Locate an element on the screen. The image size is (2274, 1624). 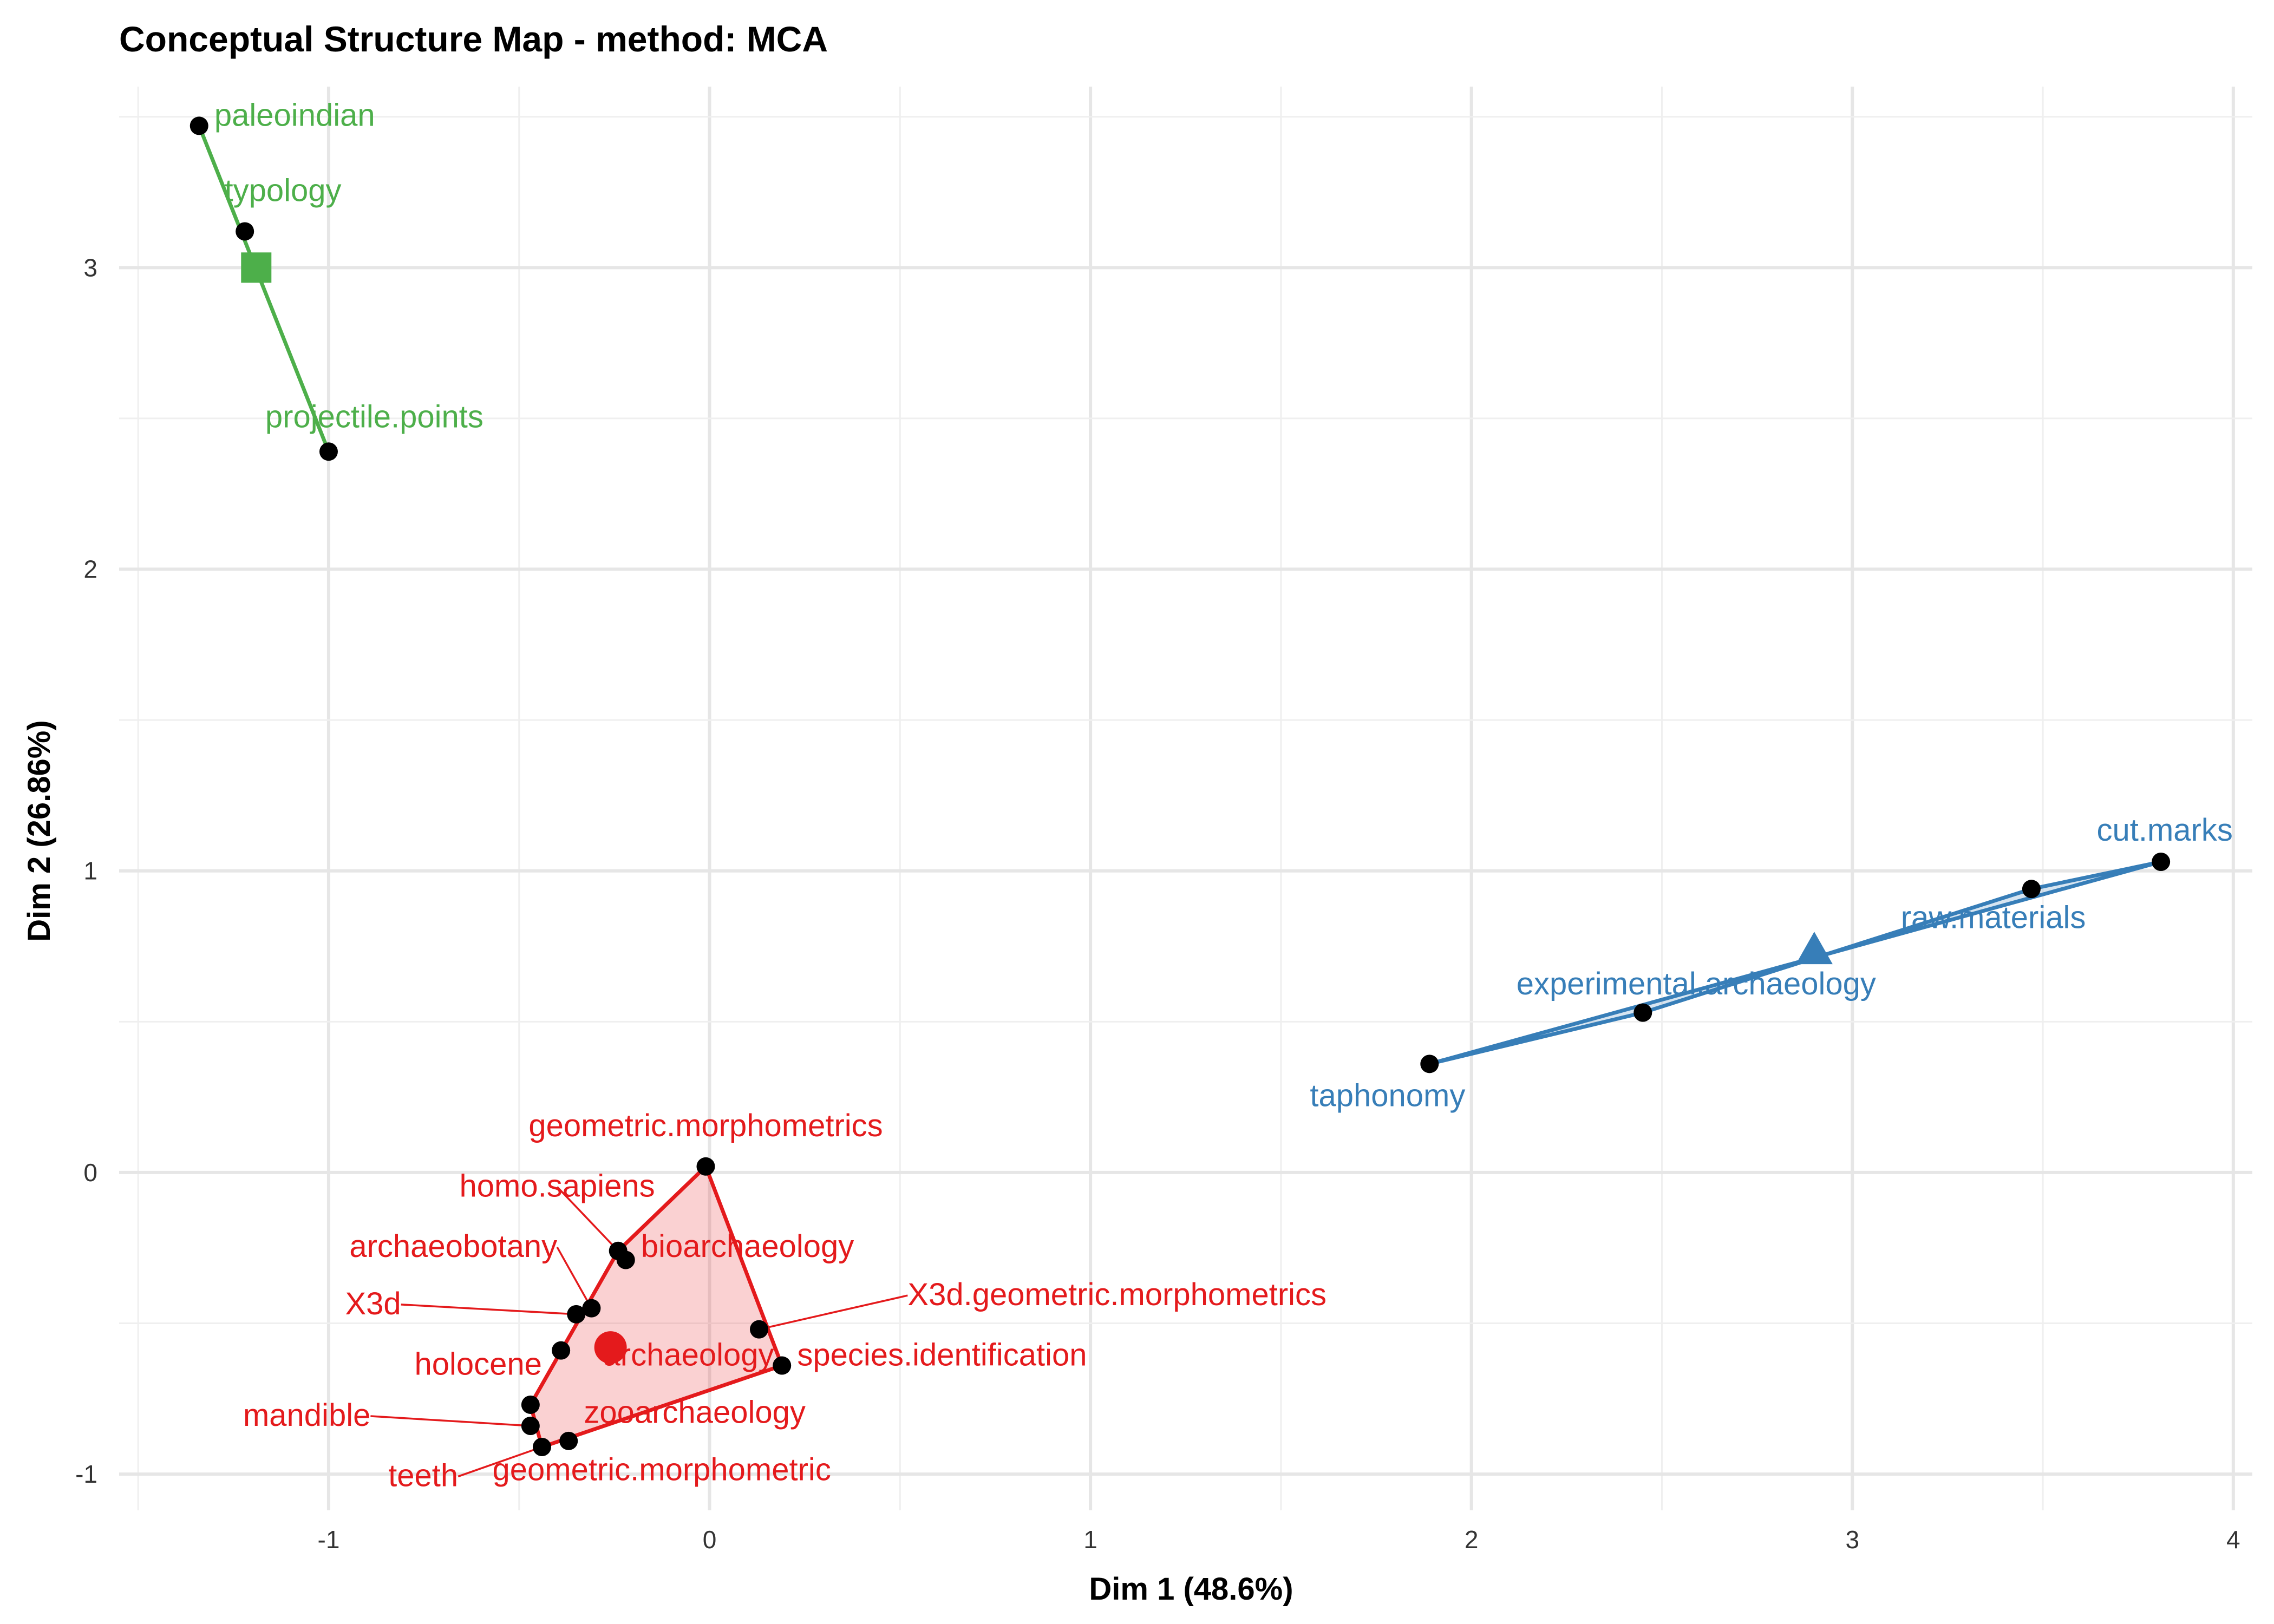
x-axis-title: Dim 1 (48.6%) is located at coordinates (1191, 1589).